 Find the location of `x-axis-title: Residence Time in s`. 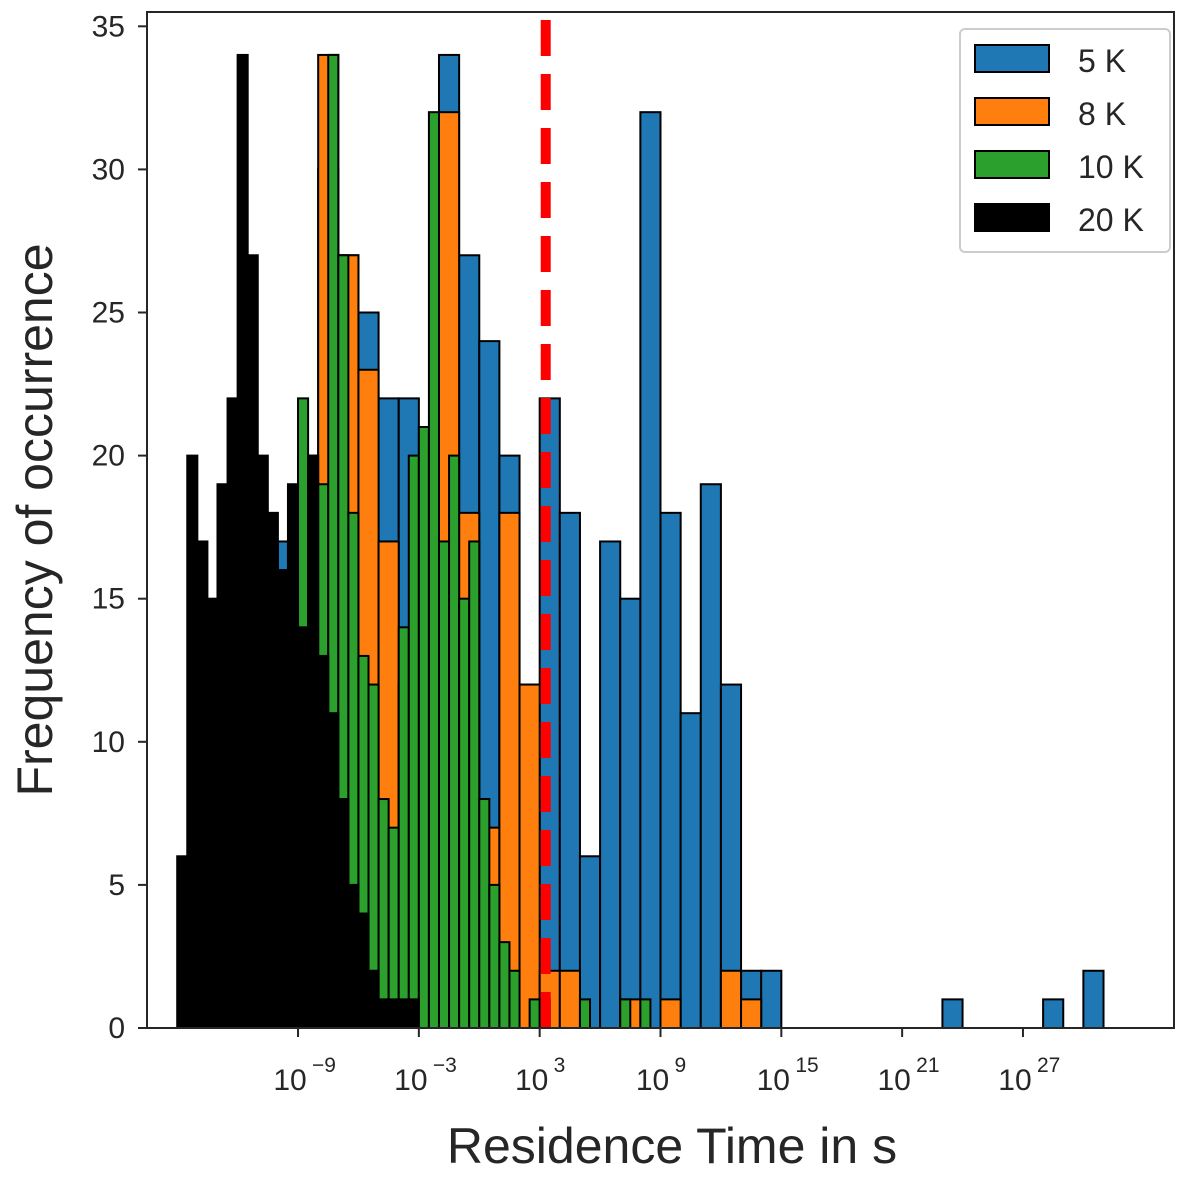

x-axis-title: Residence Time in s is located at coordinates (672, 1146).